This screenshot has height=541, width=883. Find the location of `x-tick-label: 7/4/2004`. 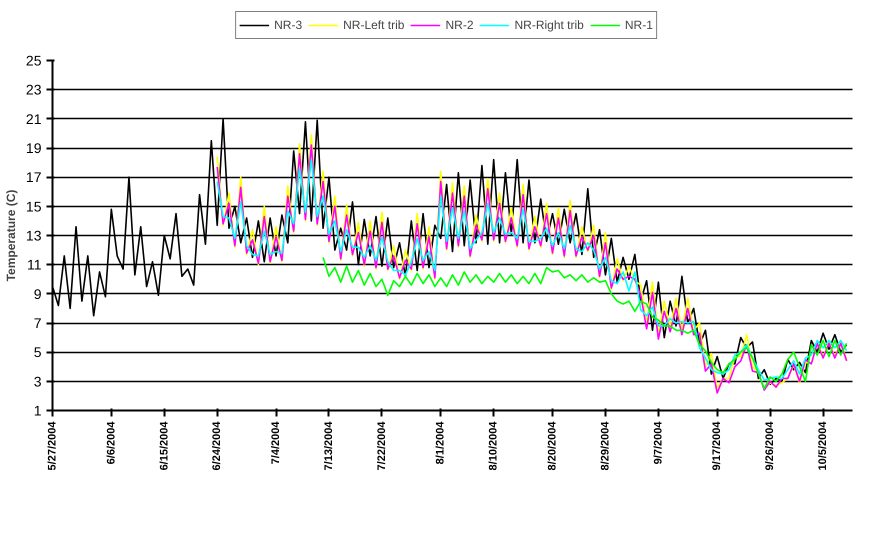

x-tick-label: 7/4/2004 is located at coordinates (276, 442).